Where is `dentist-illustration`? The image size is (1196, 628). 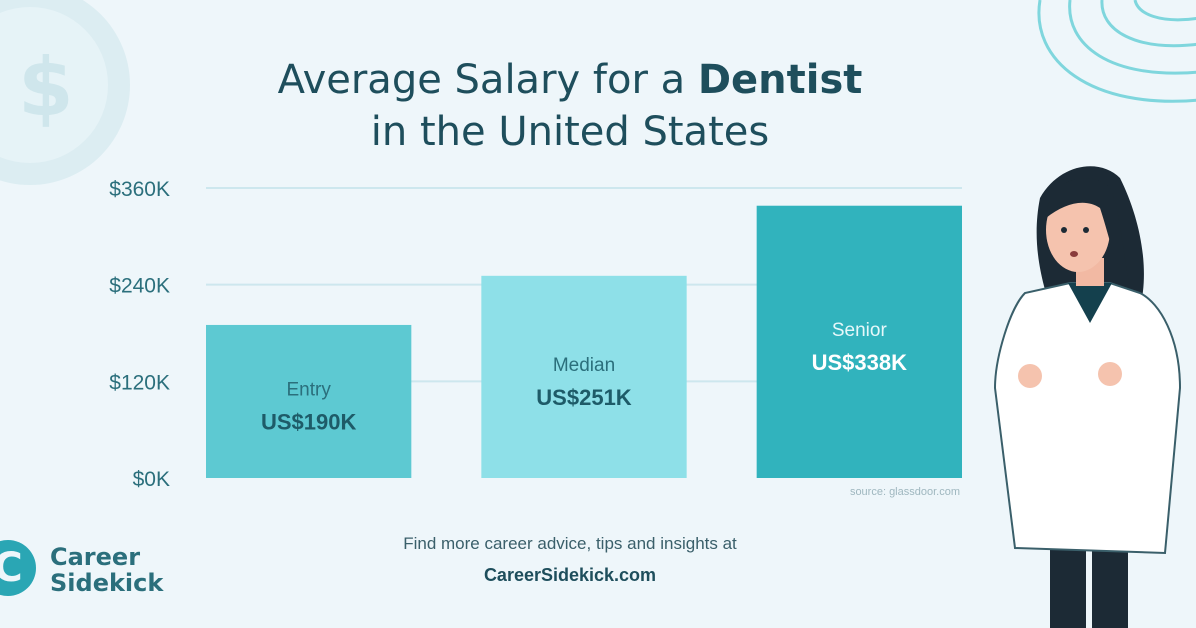
dentist-illustration is located at coordinates (1087, 397).